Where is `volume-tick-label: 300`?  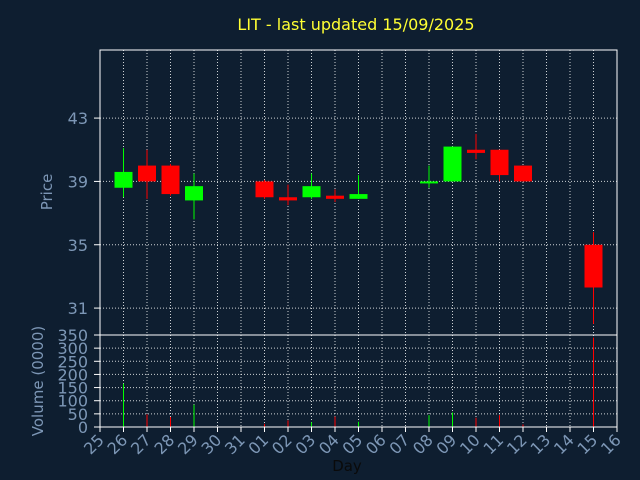
volume-tick-label: 300 is located at coordinates (72, 348).